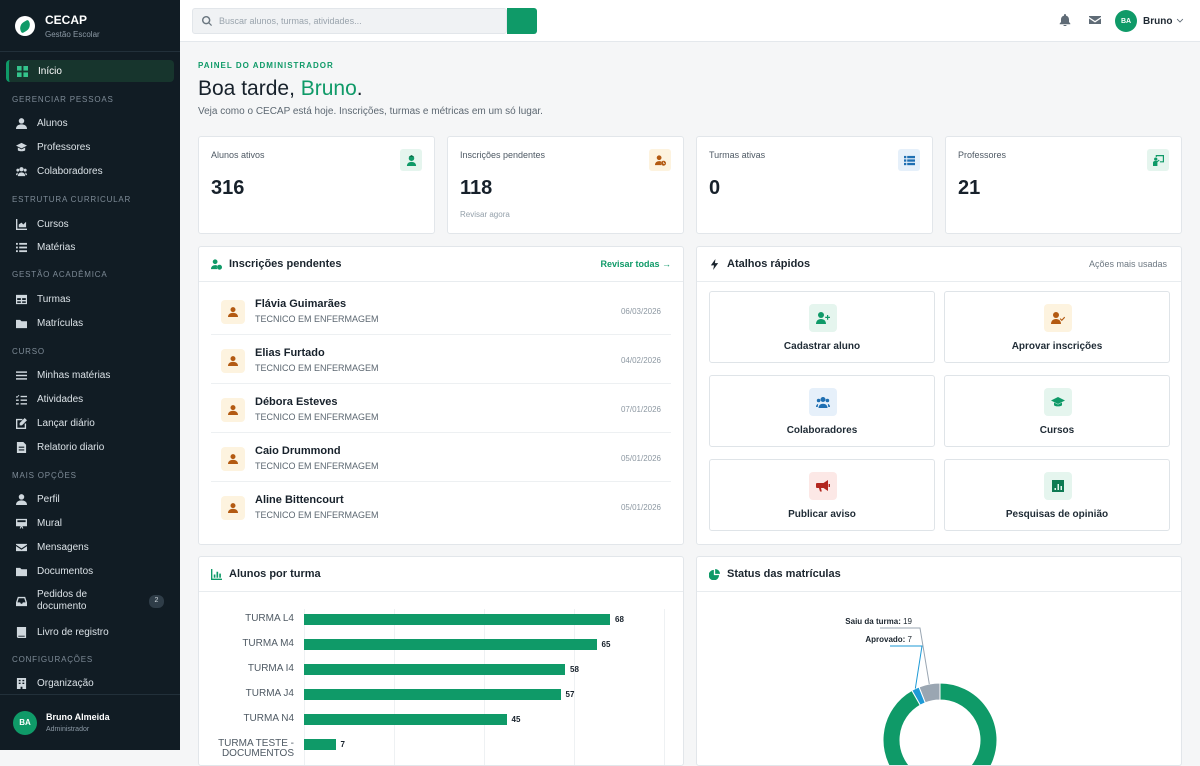 This screenshot has height=766, width=1200. What do you see at coordinates (53, 224) in the screenshot?
I see `sidebar-item-label: Cursos` at bounding box center [53, 224].